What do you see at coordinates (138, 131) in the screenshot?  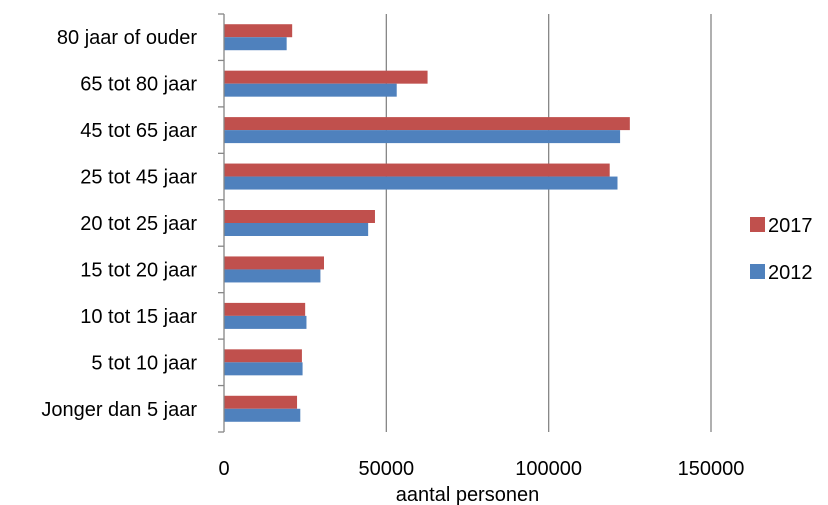 I see `category-label: 45 tot 65 jaar` at bounding box center [138, 131].